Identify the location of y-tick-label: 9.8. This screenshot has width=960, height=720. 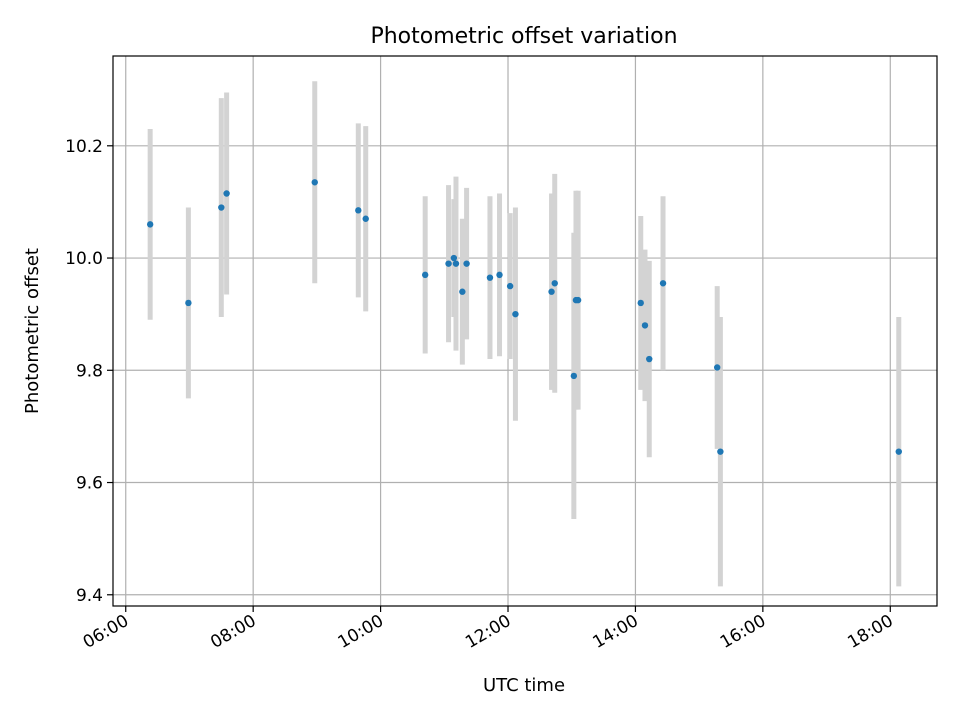
(89, 371).